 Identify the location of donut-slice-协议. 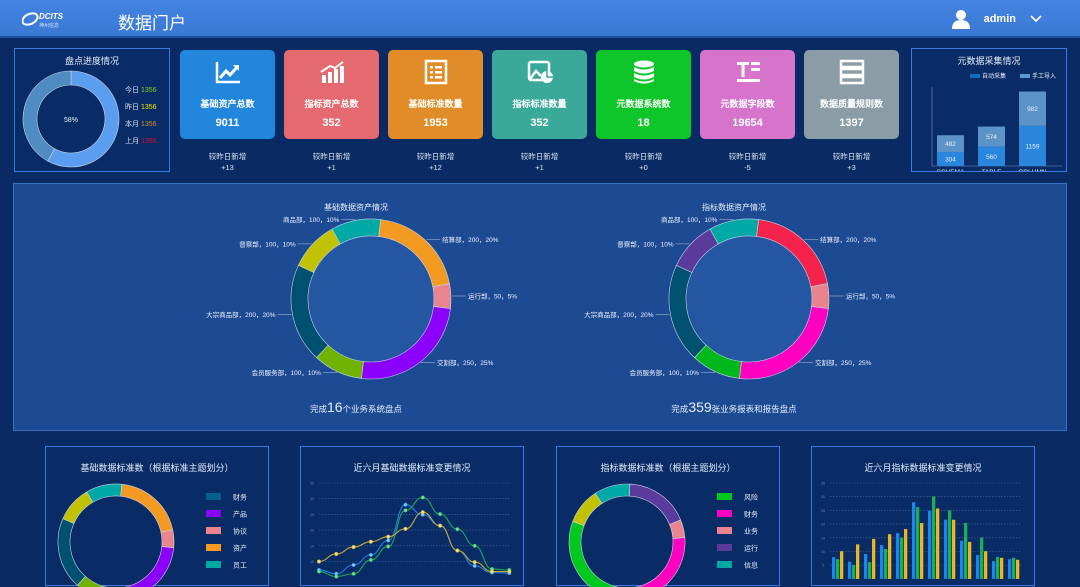
(167, 539).